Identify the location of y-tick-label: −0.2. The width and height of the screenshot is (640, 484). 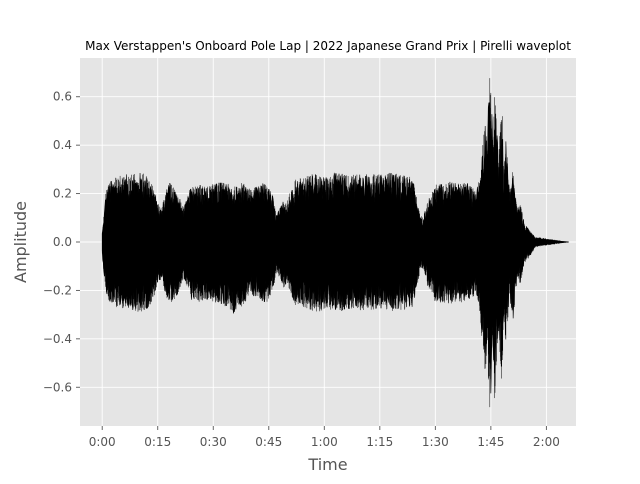
(57, 290).